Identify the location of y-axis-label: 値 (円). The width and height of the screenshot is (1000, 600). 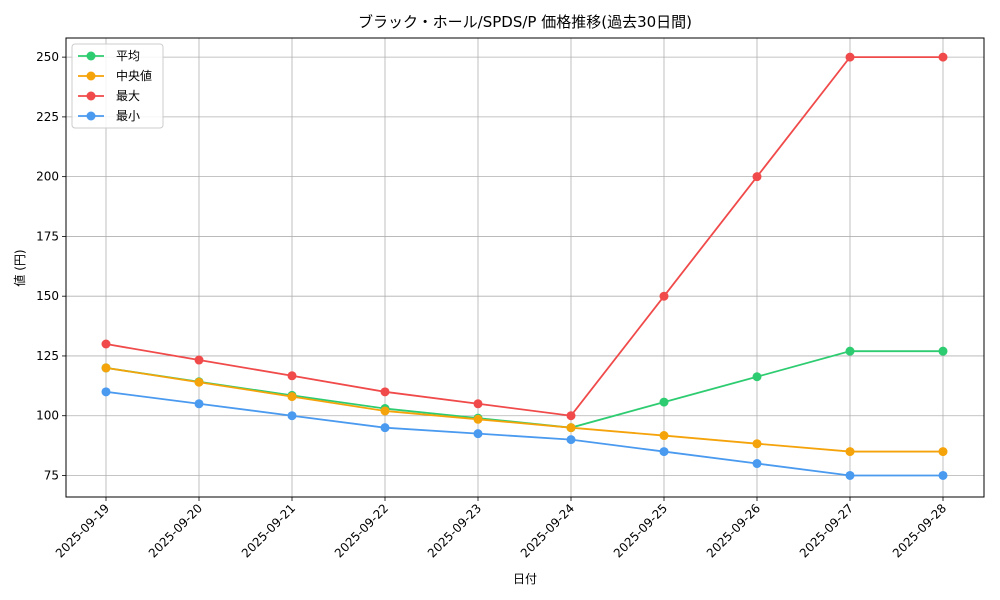
(19, 267).